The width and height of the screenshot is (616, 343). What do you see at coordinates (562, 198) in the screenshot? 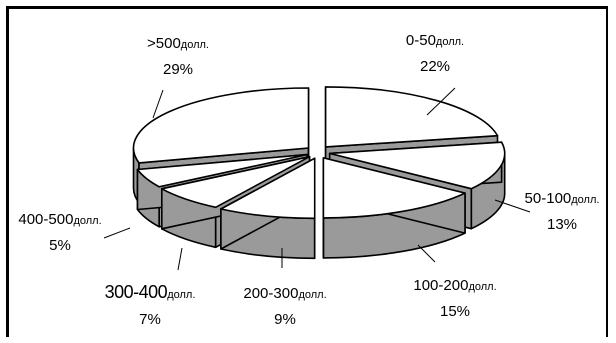
I see `slice-label-50-100: 50-100долл.` at bounding box center [562, 198].